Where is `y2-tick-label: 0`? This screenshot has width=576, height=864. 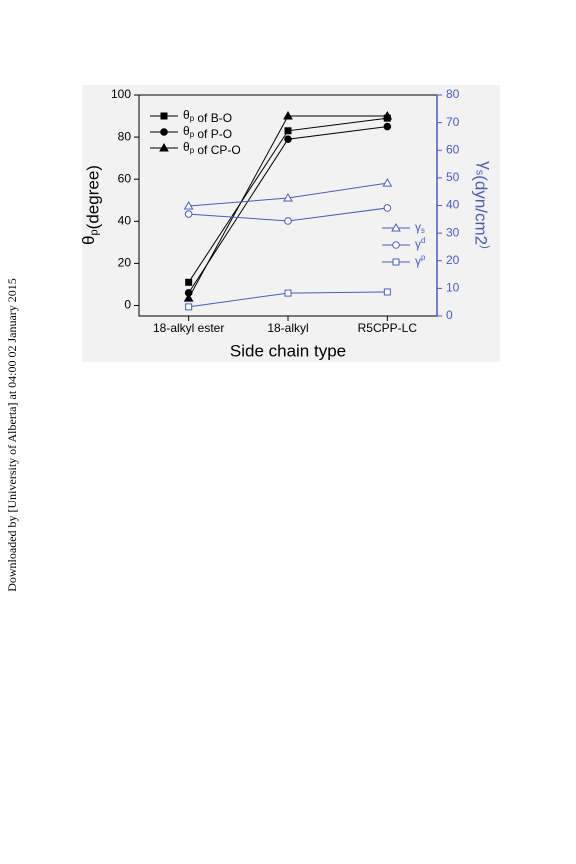
y2-tick-label: 0 is located at coordinates (449, 315).